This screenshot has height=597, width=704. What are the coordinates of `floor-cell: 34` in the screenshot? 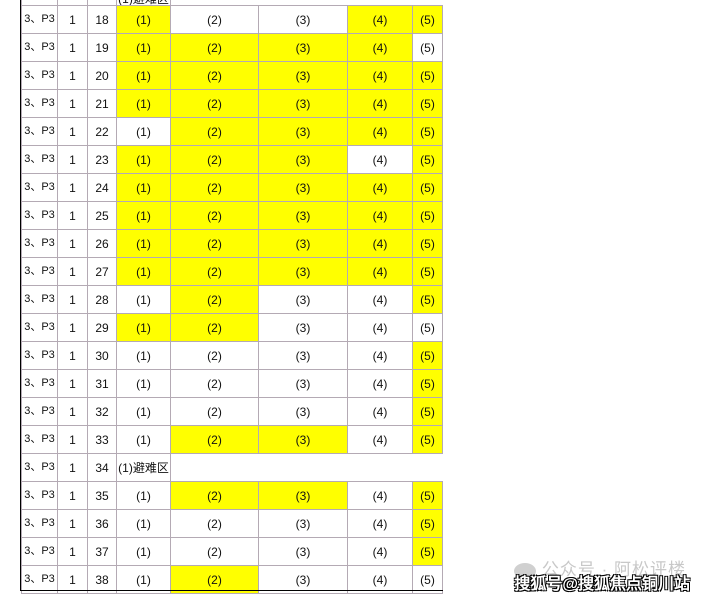 It's located at (102, 467).